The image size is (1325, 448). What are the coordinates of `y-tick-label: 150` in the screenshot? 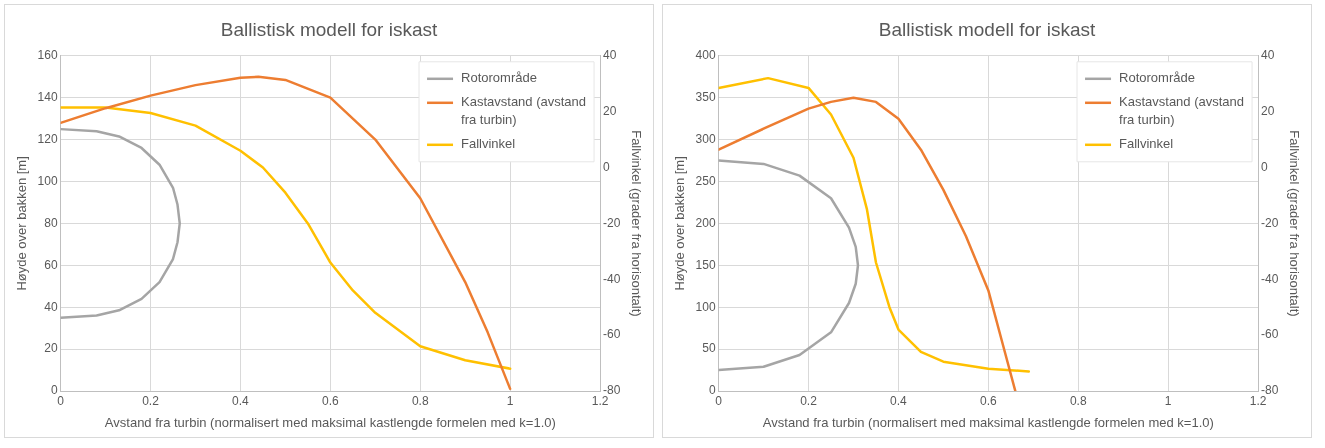 It's located at (705, 264).